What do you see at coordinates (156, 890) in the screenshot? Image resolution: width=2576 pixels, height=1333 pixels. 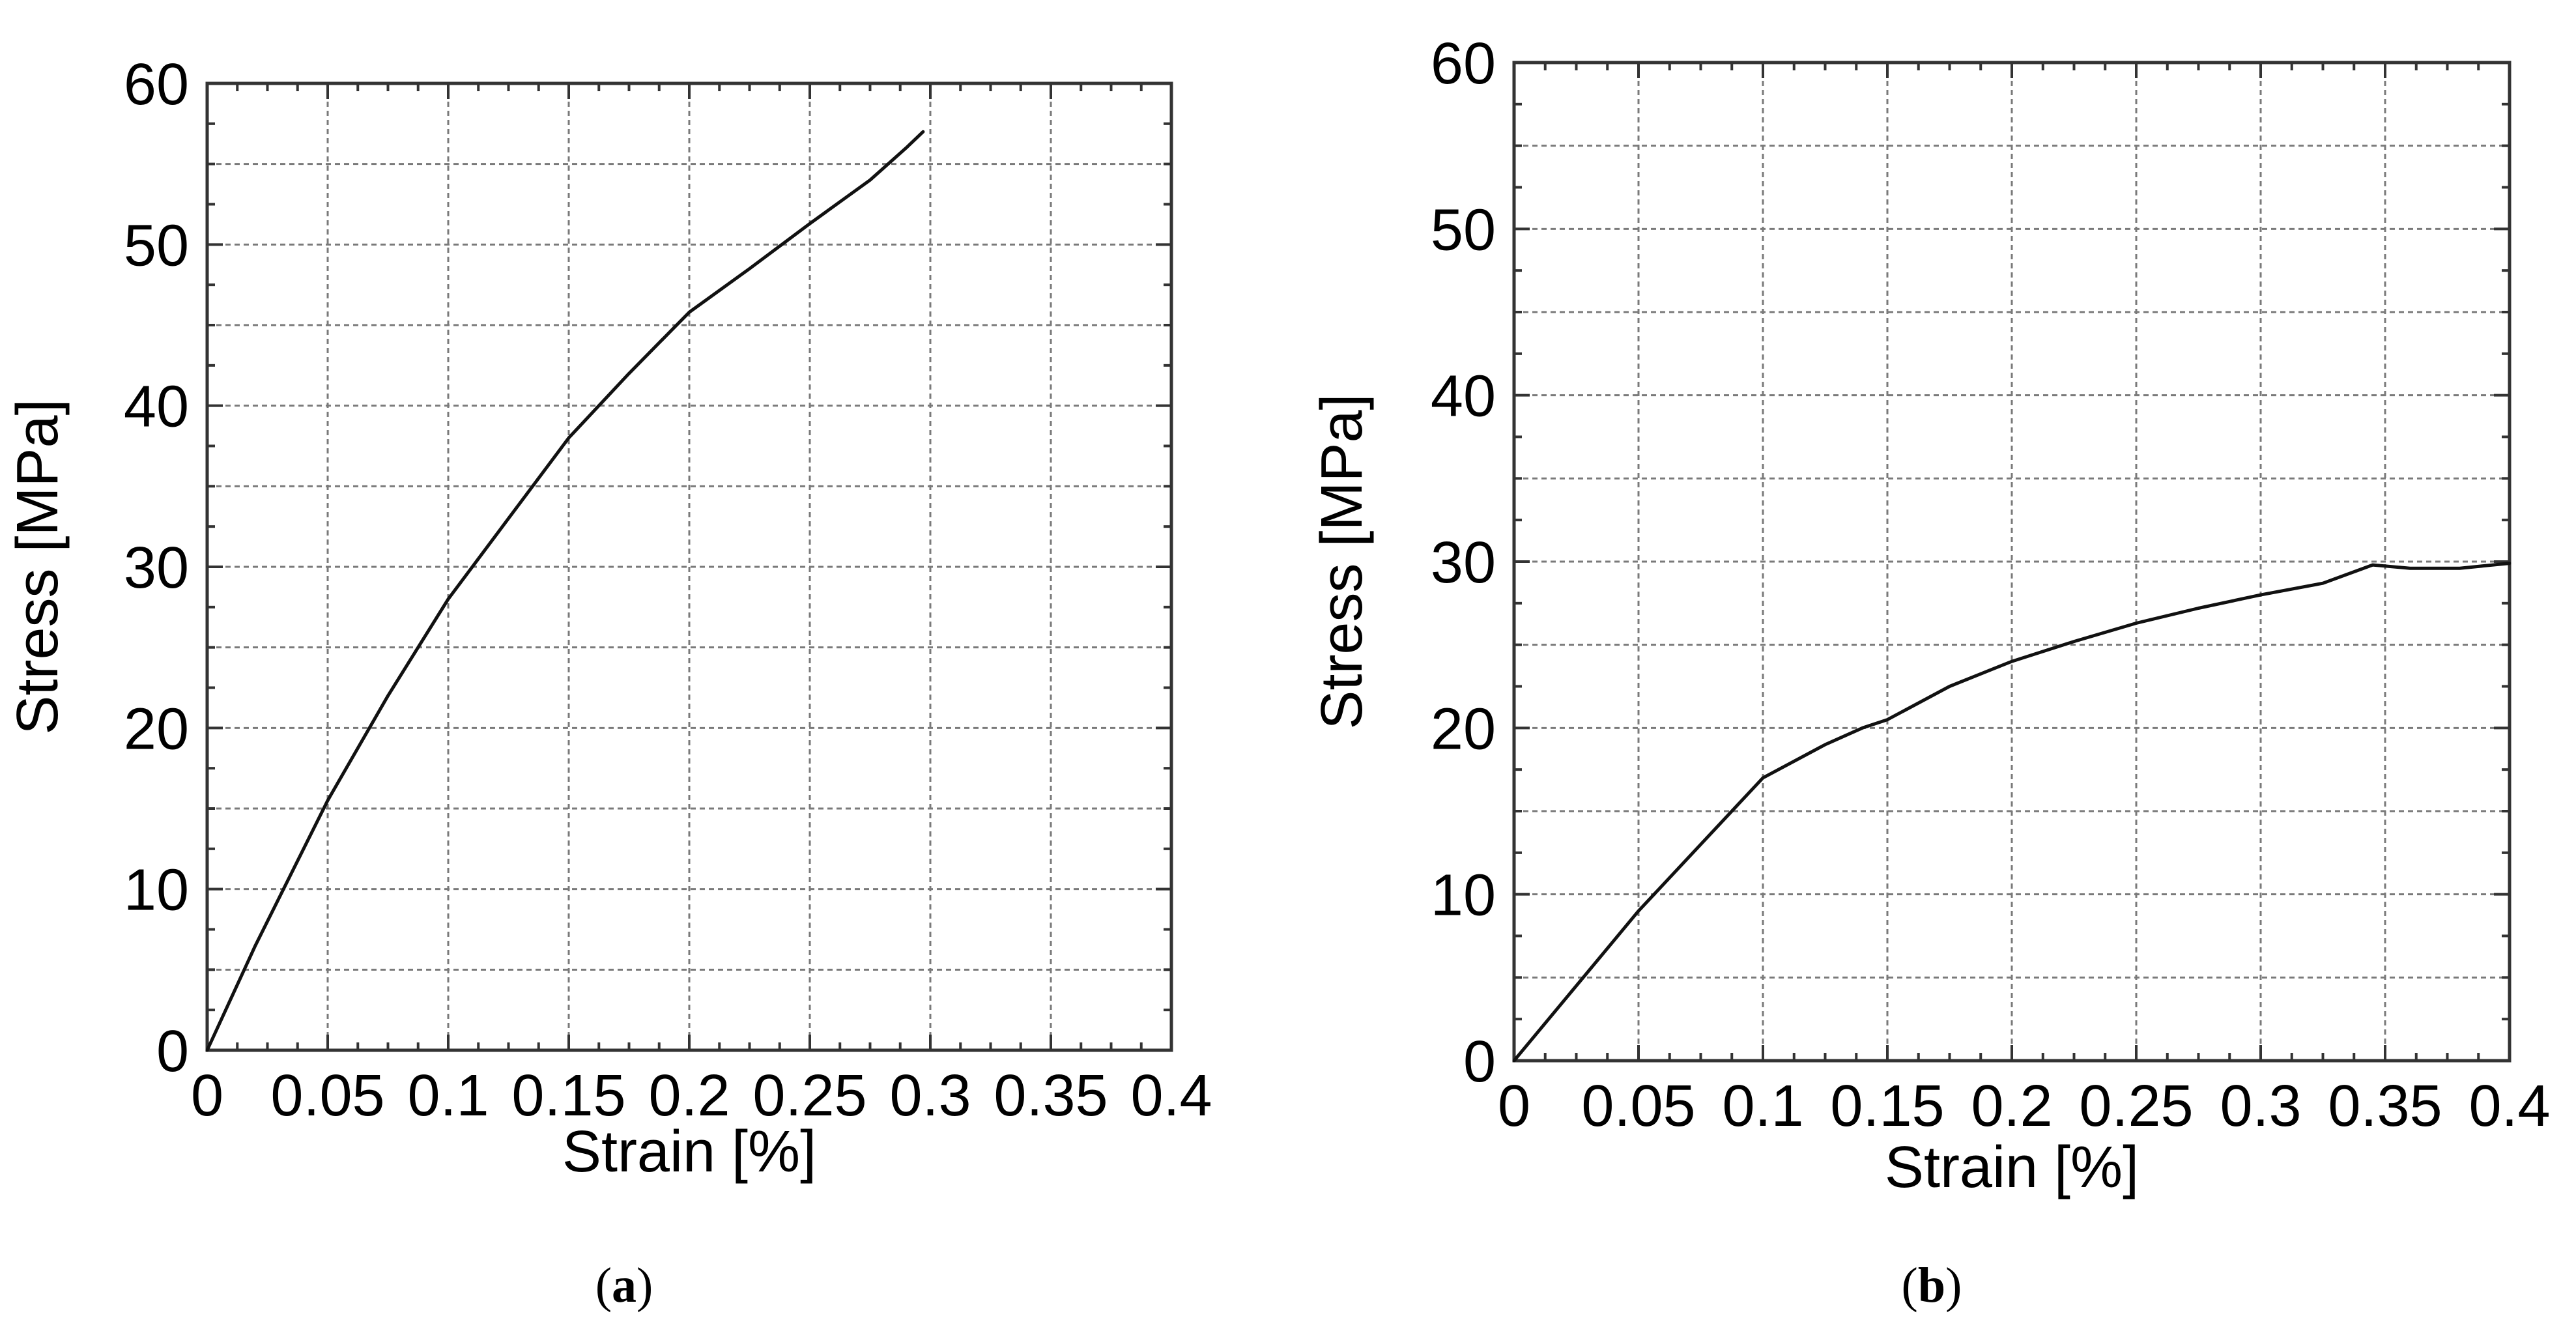 I see `chart-a-y-tick-label: 10` at bounding box center [156, 890].